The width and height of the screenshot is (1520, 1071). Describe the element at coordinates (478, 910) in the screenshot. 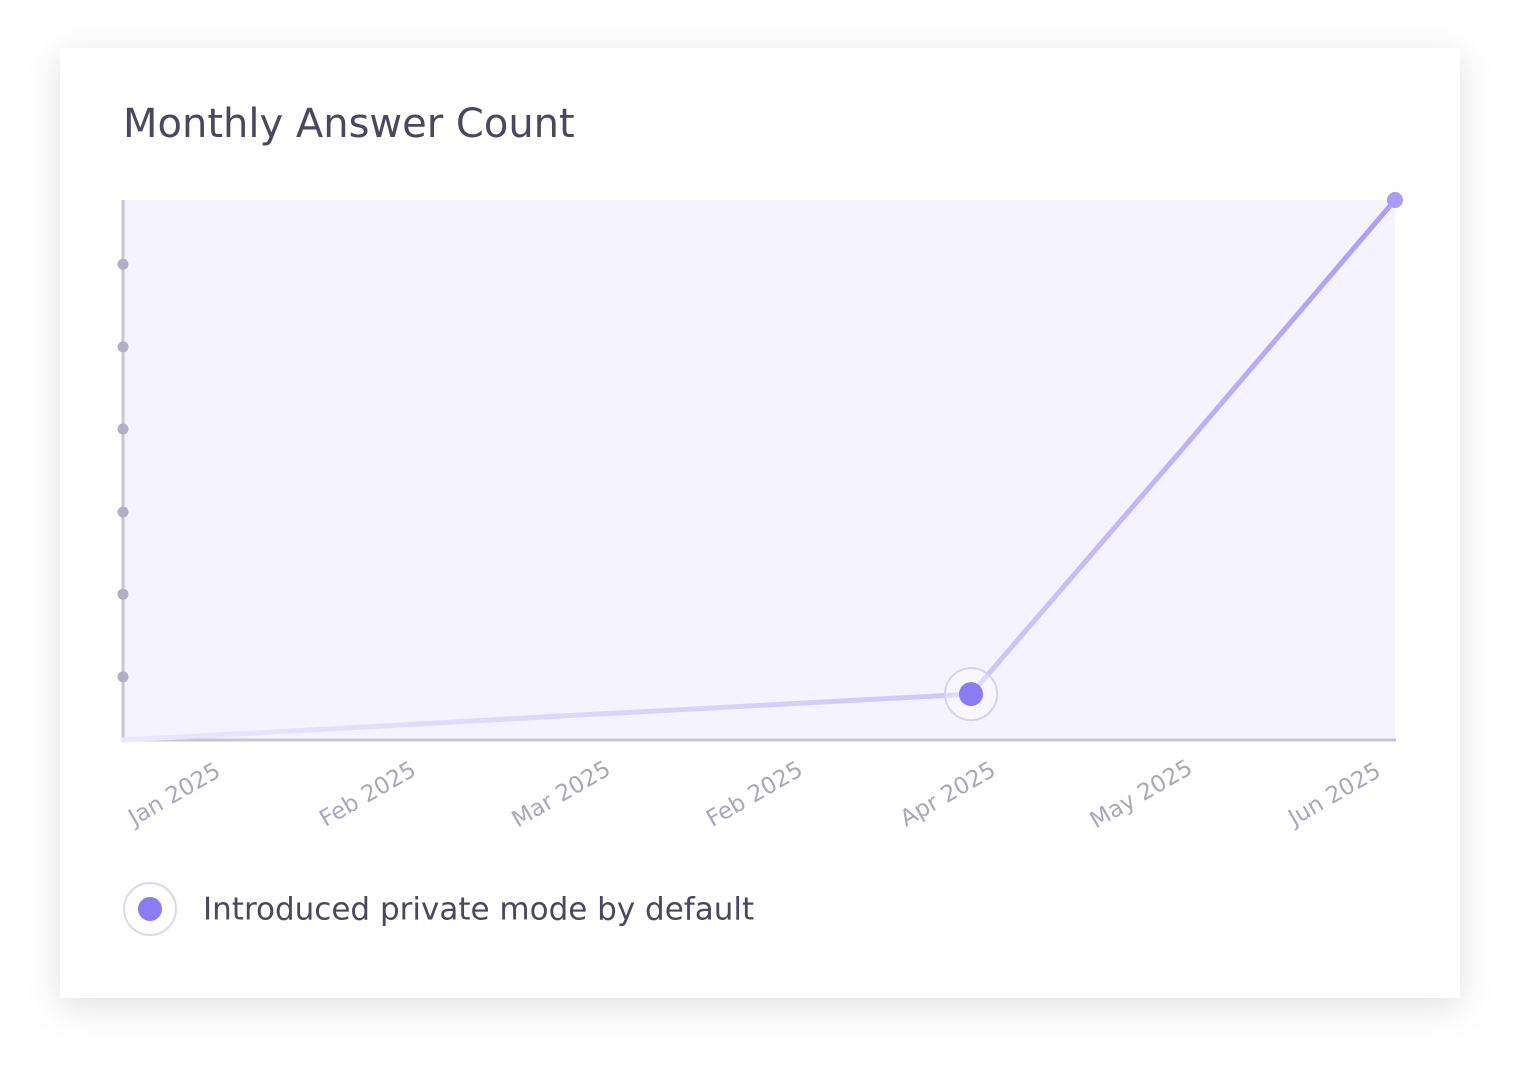

I see `annotation-label: Introduced private mode by default` at that location.